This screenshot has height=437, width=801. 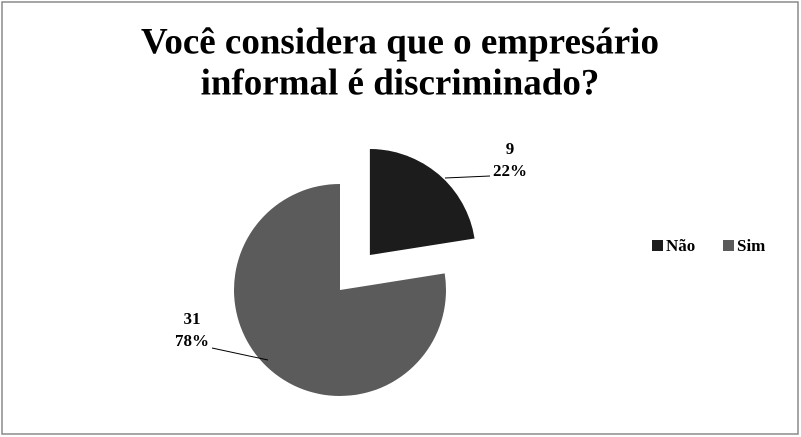 I want to click on percent-label: 22%, so click(x=510, y=170).